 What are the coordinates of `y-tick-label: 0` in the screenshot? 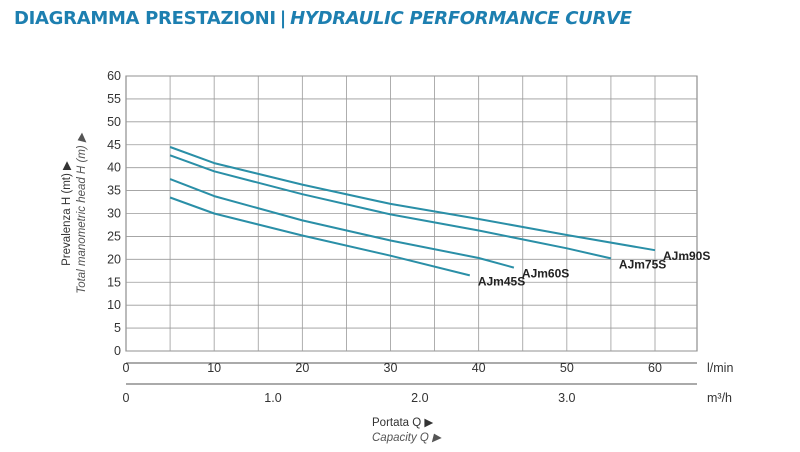 It's located at (117, 351).